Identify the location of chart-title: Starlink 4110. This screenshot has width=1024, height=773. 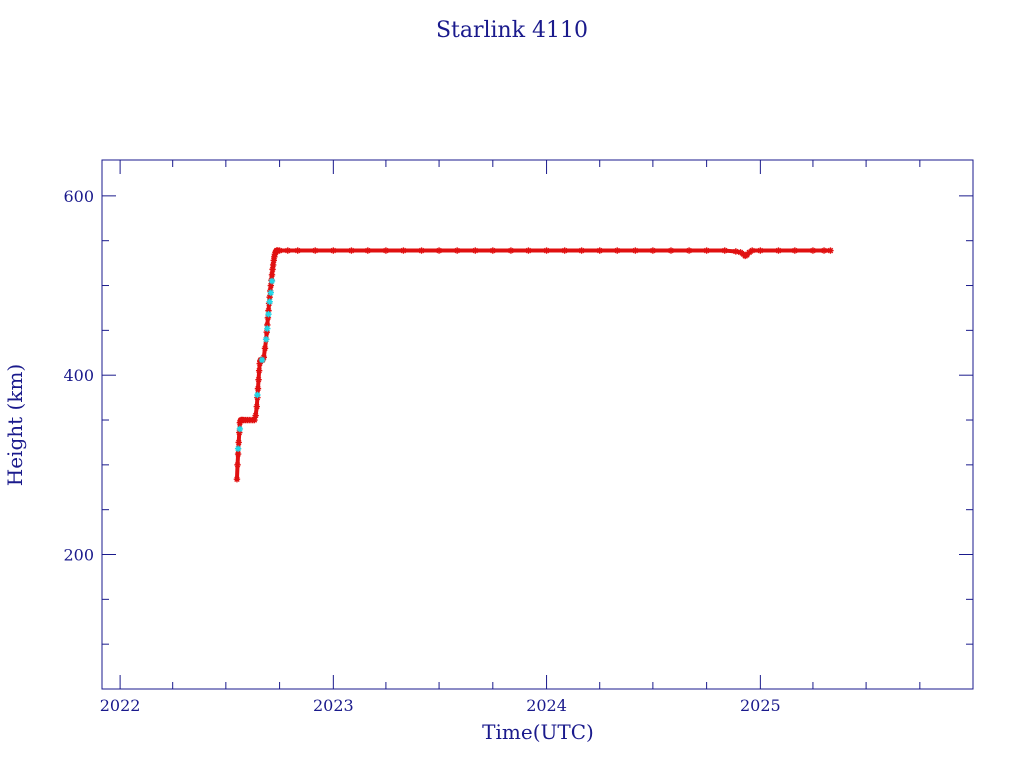
(512, 30).